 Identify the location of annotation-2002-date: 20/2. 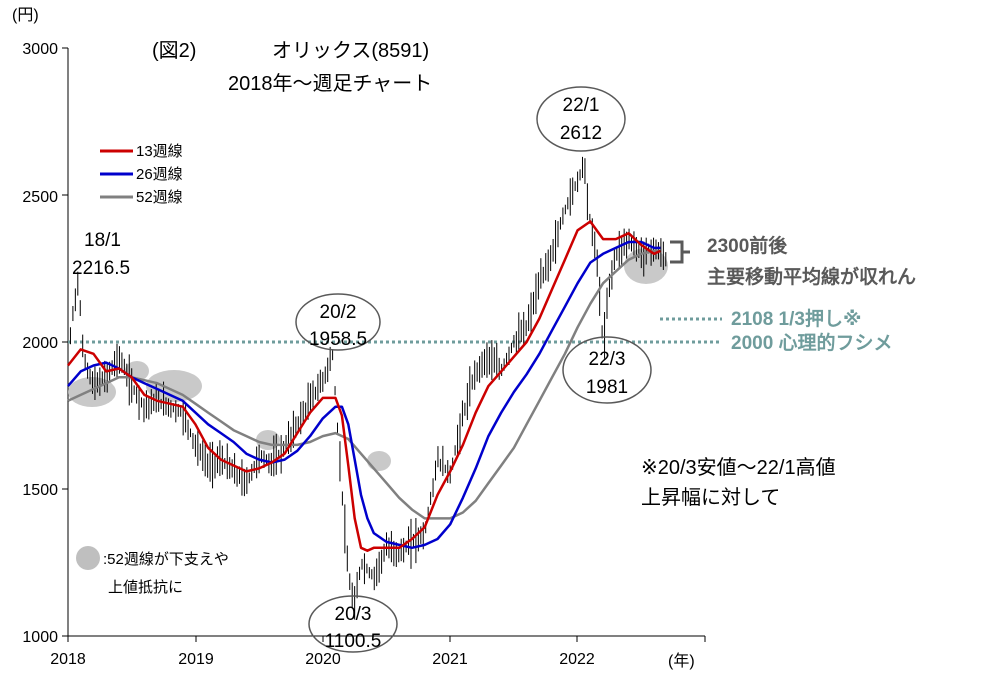
(338, 312).